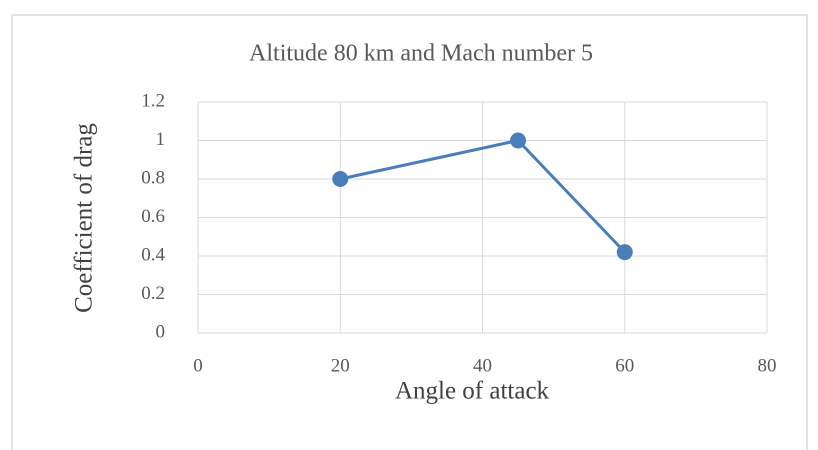 The image size is (818, 450). What do you see at coordinates (198, 365) in the screenshot?
I see `x-tick-label: 0` at bounding box center [198, 365].